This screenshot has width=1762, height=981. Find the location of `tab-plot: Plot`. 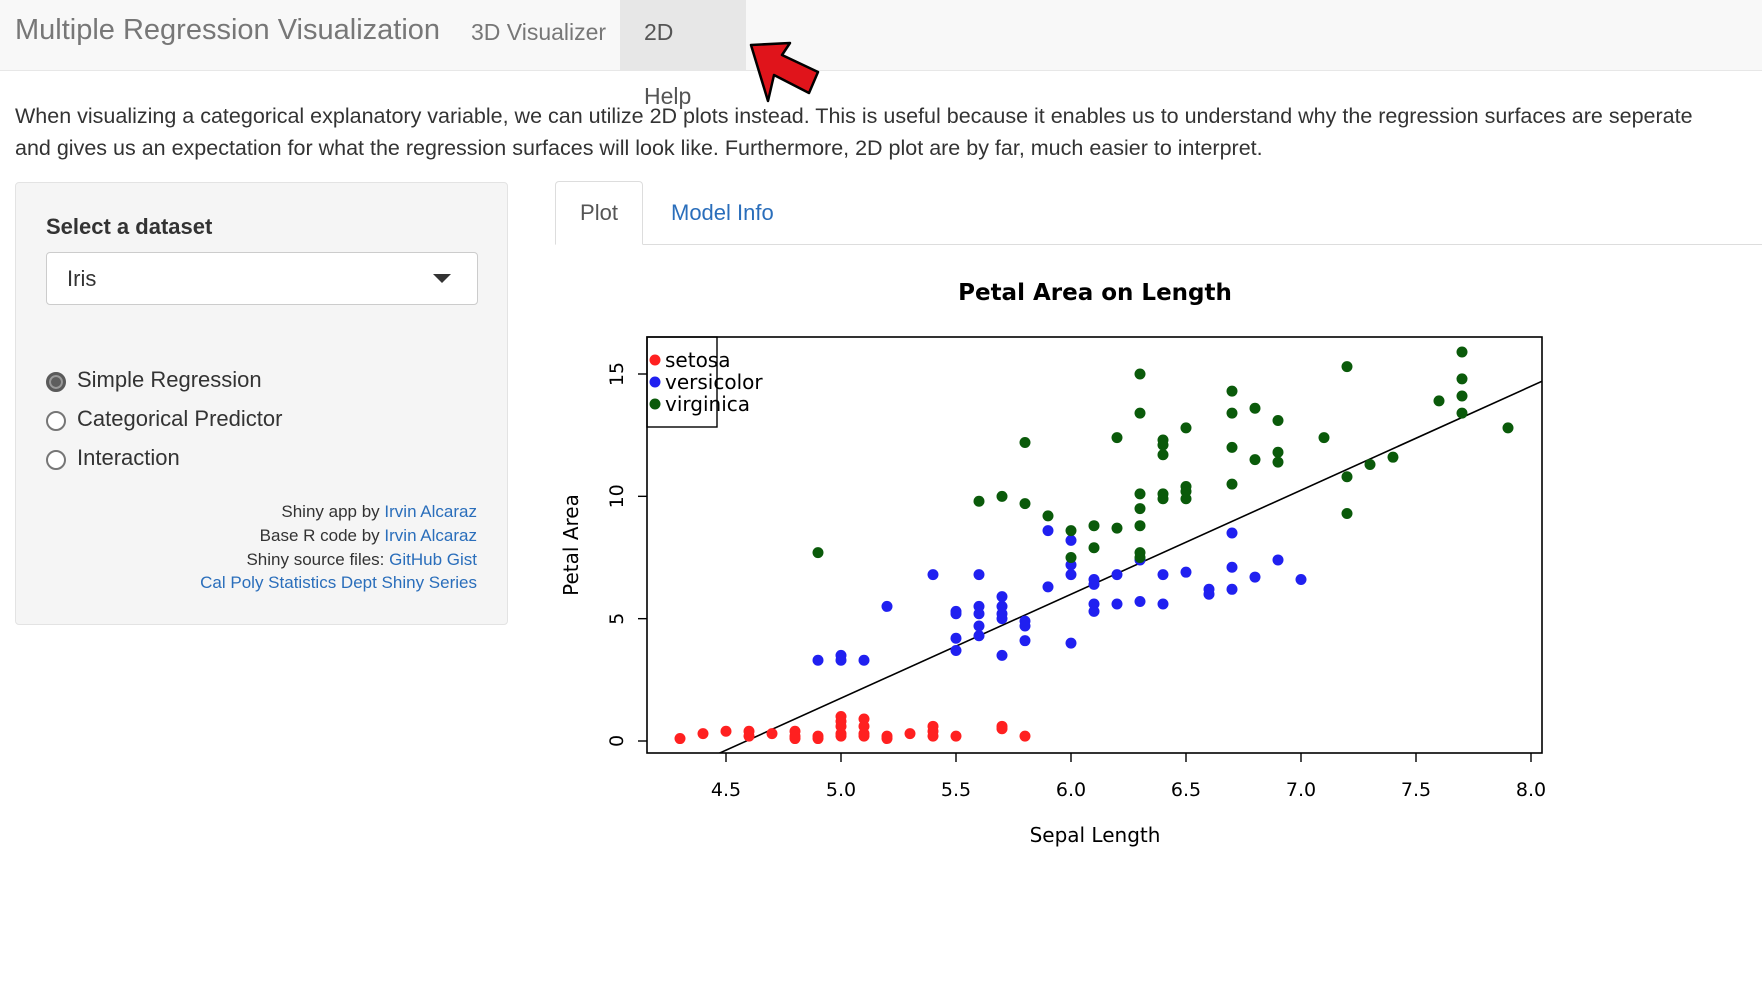

tab-plot: Plot is located at coordinates (599, 213).